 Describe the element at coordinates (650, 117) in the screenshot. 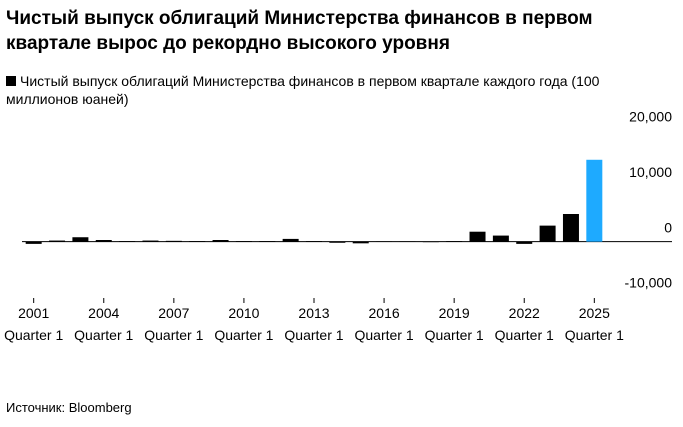

I see `y-tick-label: 20,000` at that location.